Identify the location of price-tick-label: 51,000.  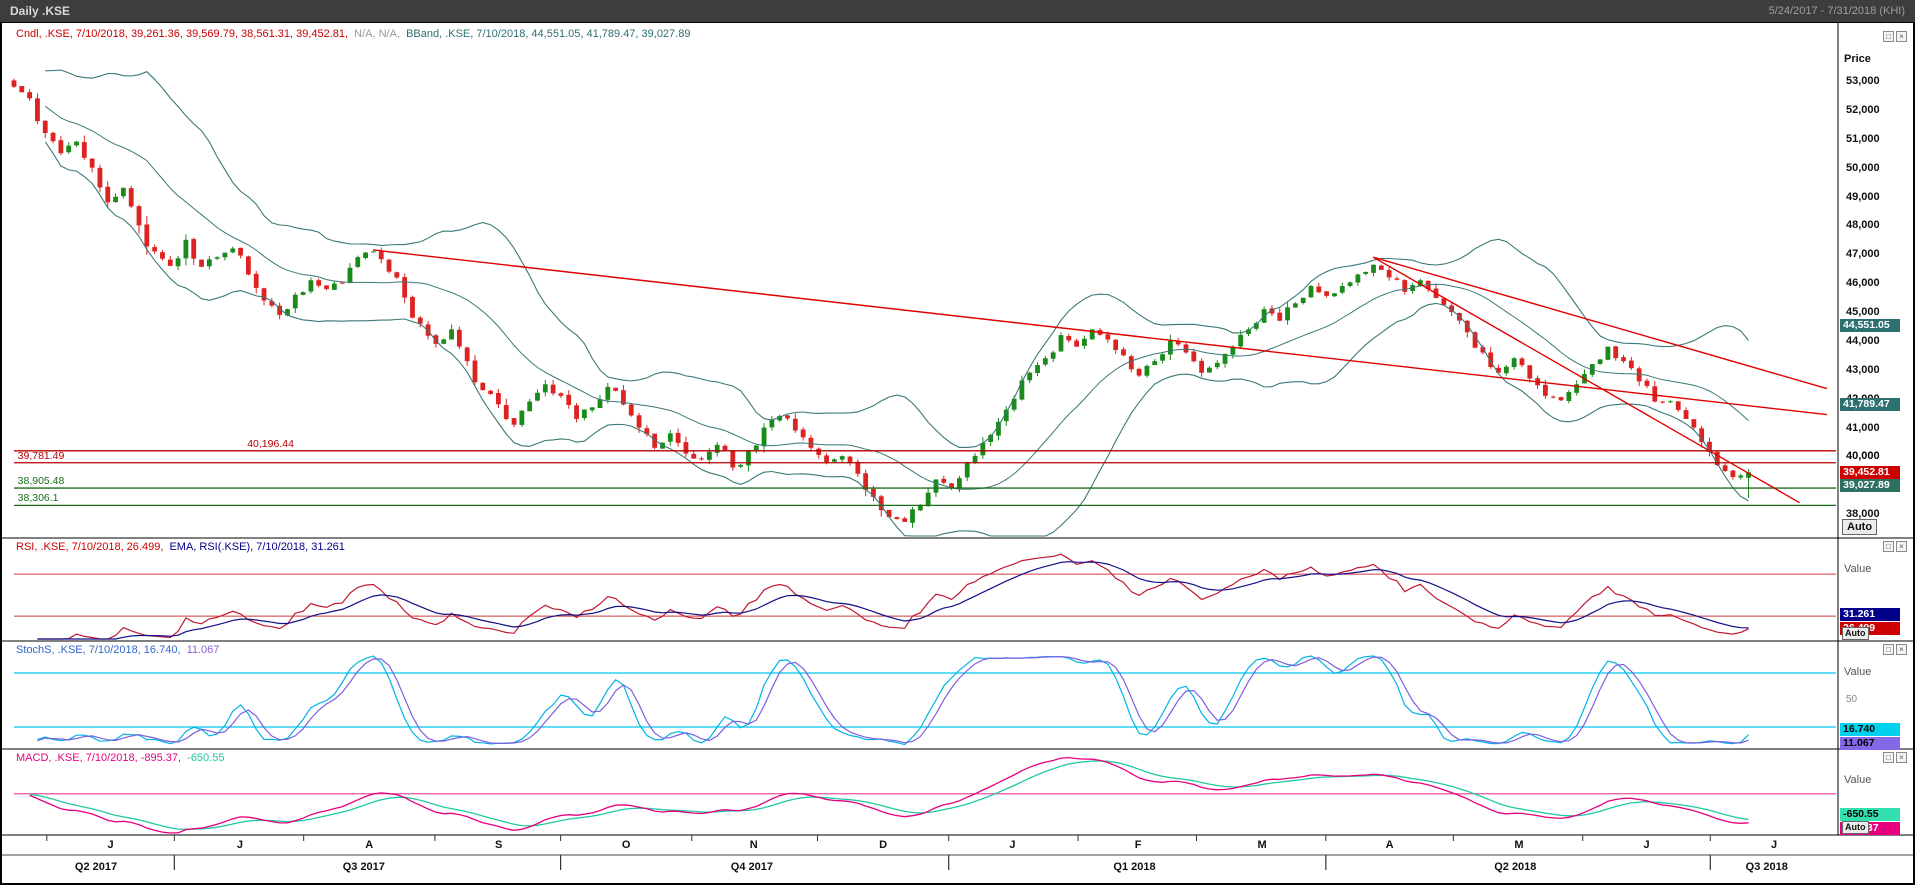
(1863, 138).